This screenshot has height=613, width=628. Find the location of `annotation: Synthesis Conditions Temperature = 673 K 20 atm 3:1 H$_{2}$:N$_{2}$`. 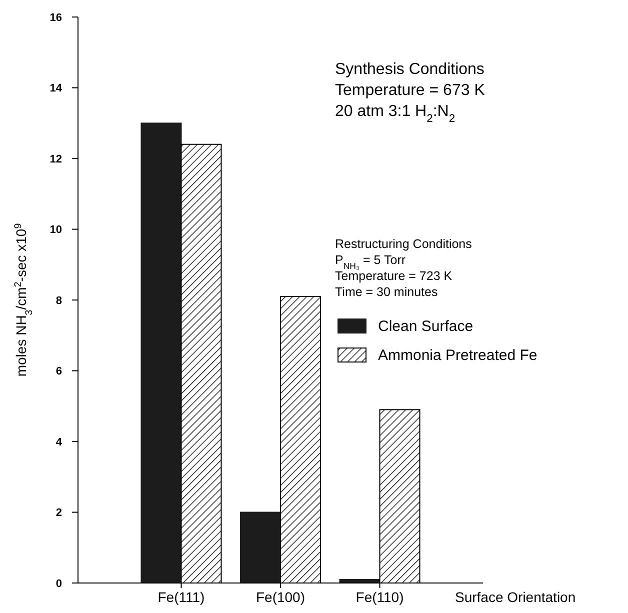

annotation: Synthesis Conditions Temperature = 673 K 20 atm 3:1 H$_{2}$:N$_{2}$ is located at coordinates (410, 93).